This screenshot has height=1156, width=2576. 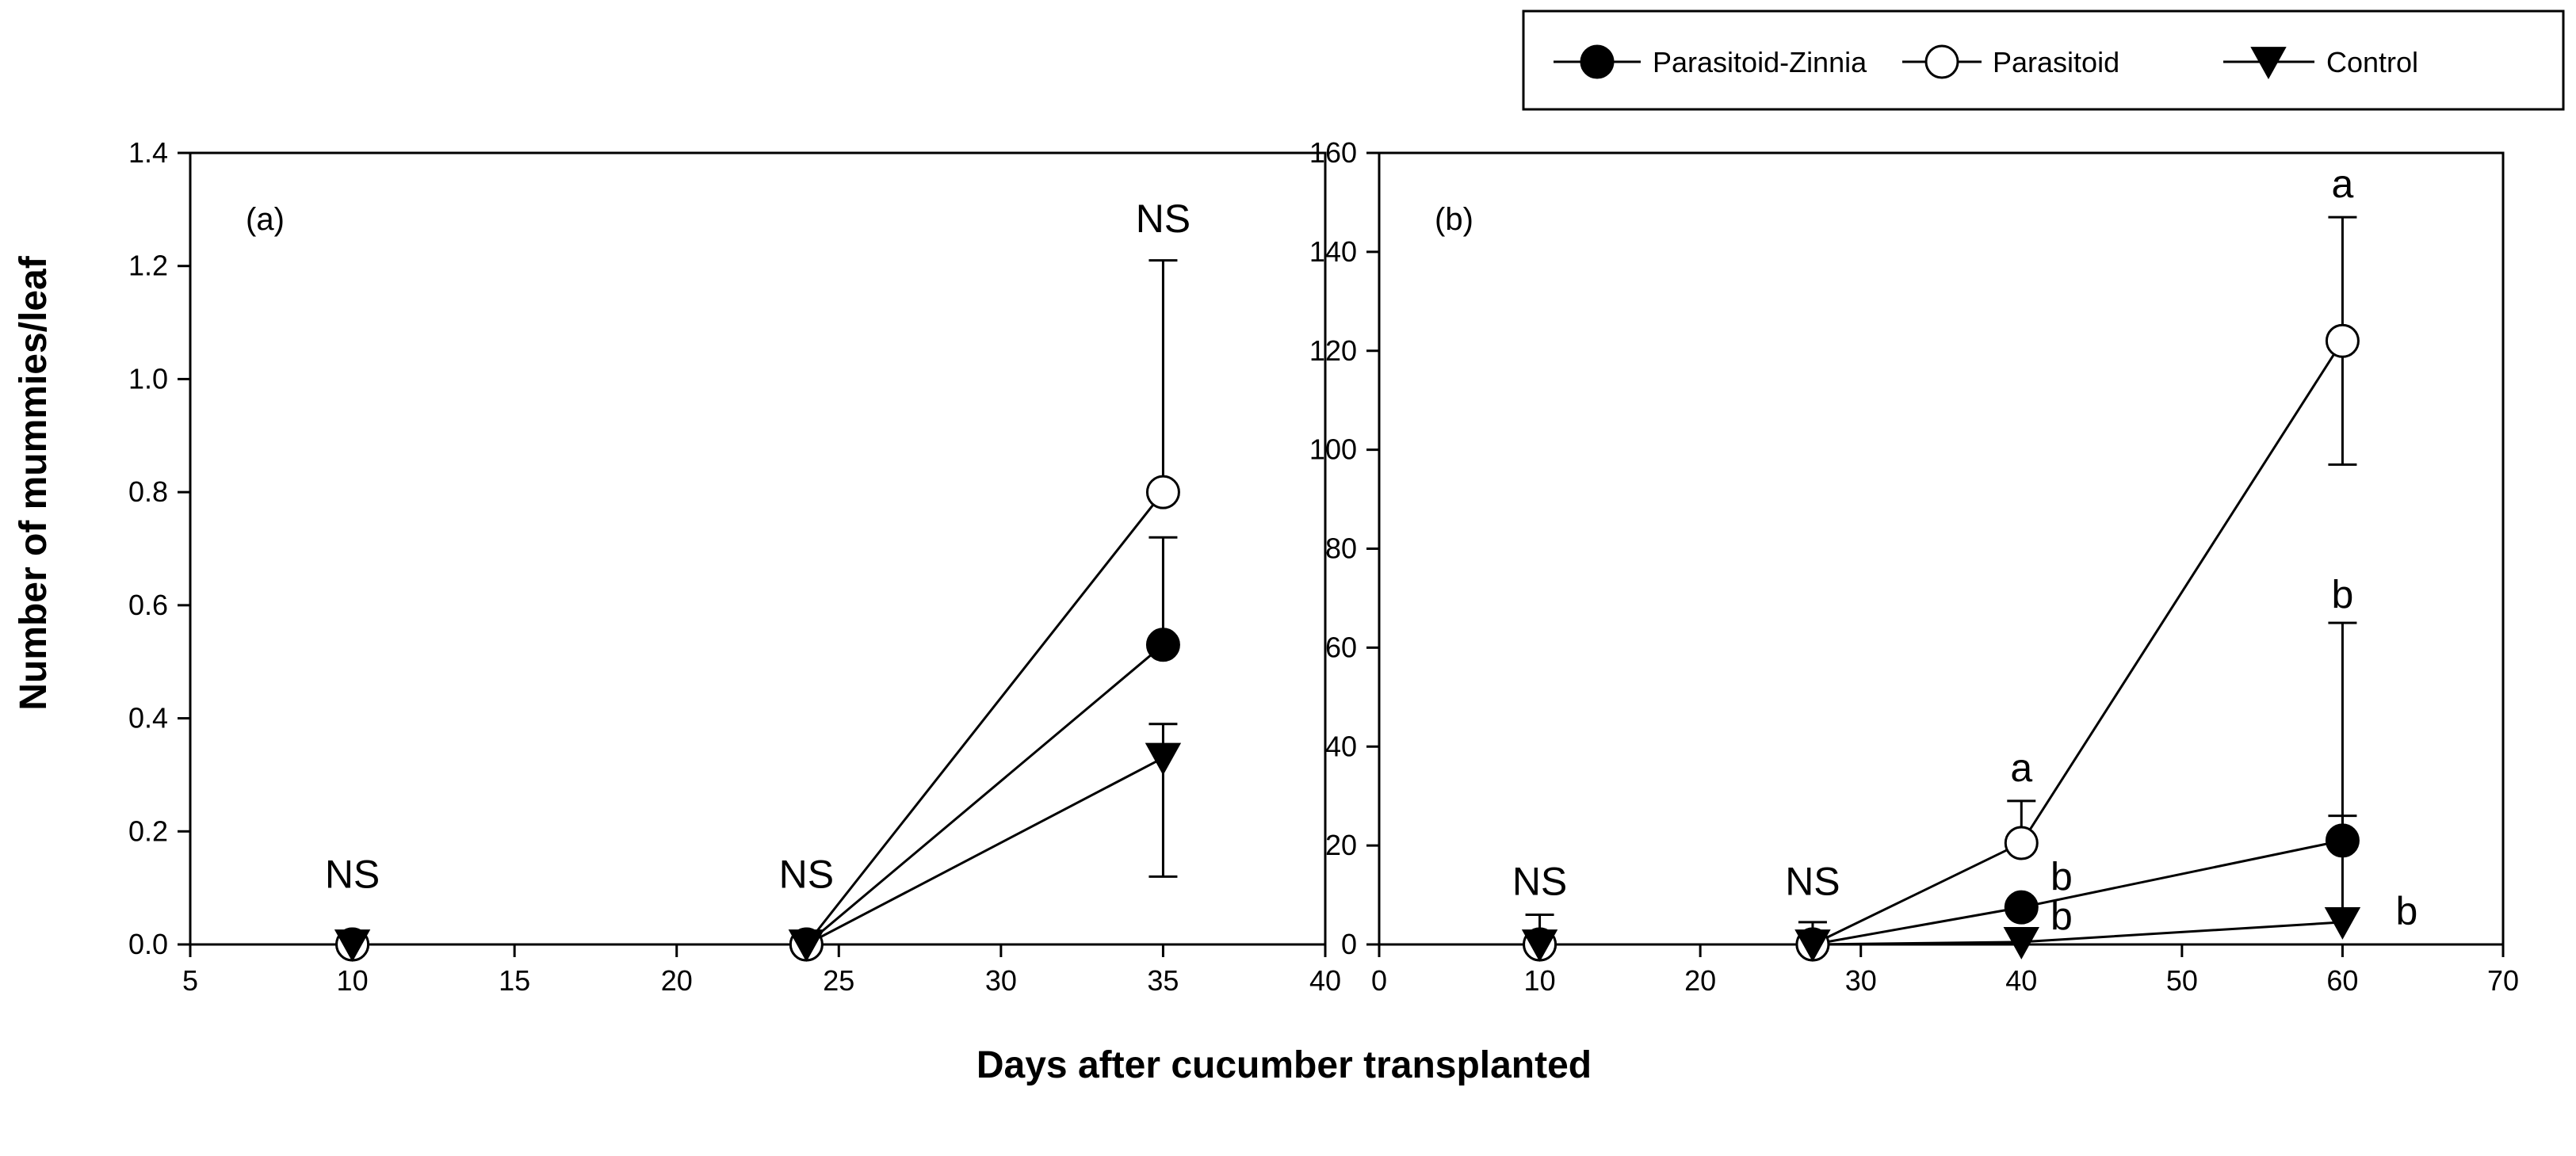 I want to click on y-tick-label: 160, so click(x=1333, y=152).